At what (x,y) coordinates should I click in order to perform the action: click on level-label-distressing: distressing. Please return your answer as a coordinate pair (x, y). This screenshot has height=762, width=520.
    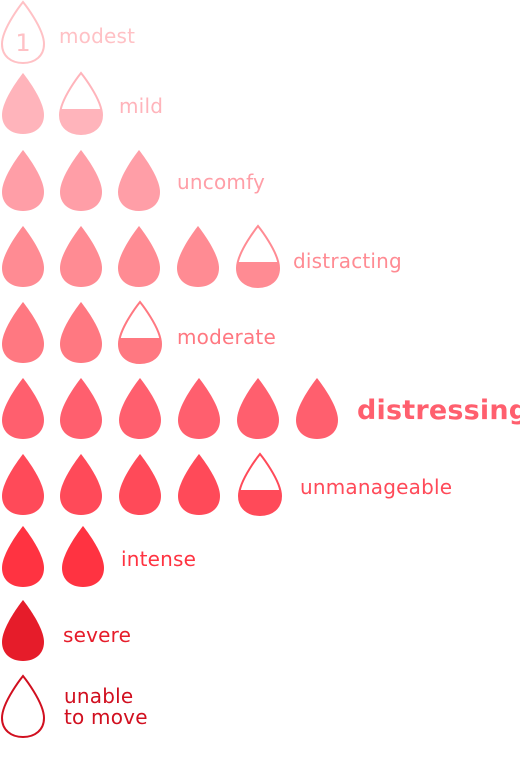
    Looking at the image, I should click on (438, 410).